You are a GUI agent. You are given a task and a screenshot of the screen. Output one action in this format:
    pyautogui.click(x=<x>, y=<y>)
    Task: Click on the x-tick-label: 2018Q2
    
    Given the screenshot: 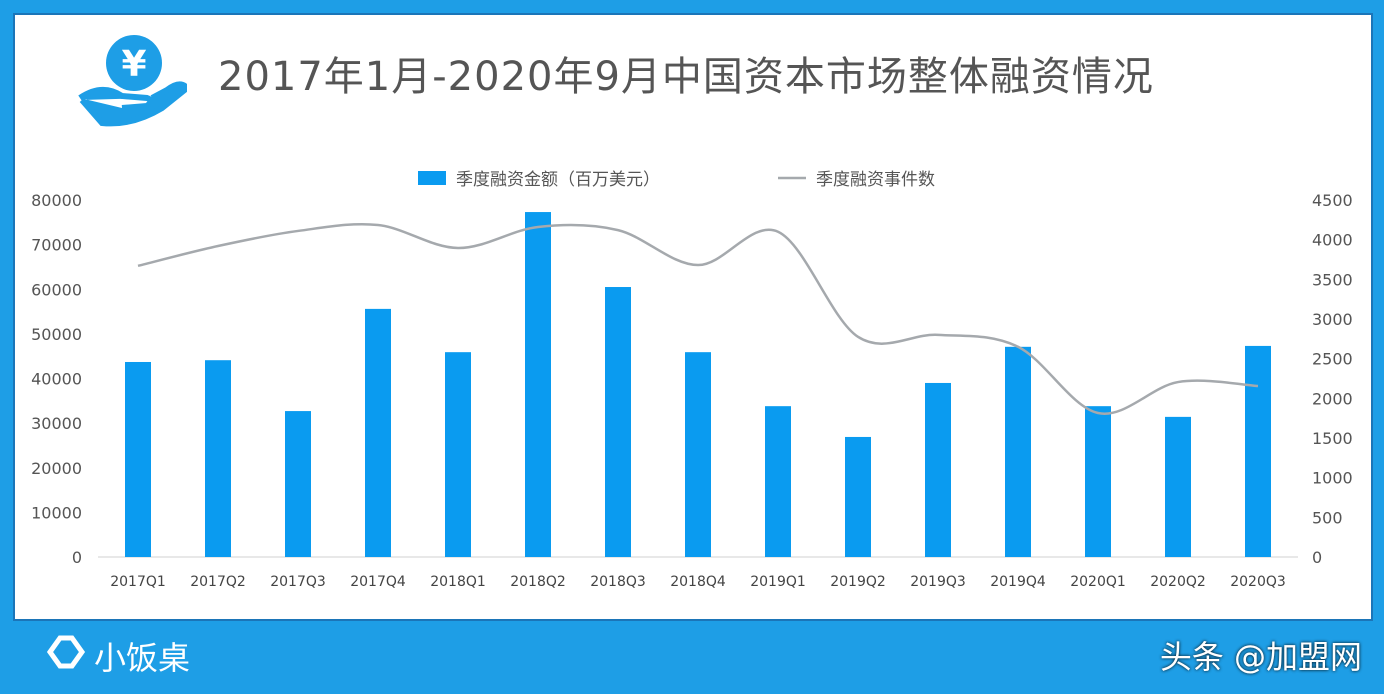 What is the action you would take?
    pyautogui.click(x=538, y=582)
    